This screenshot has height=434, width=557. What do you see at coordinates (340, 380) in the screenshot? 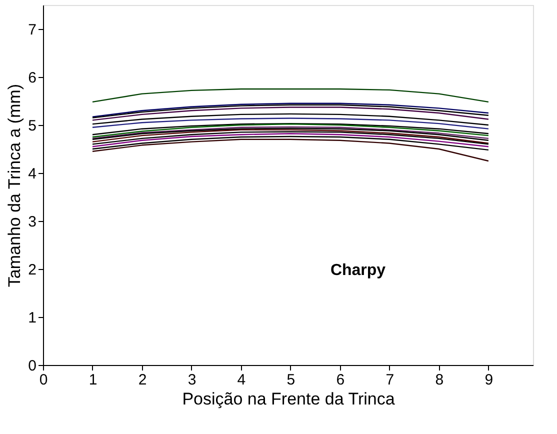
I see `x-tick-label: 6` at bounding box center [340, 380].